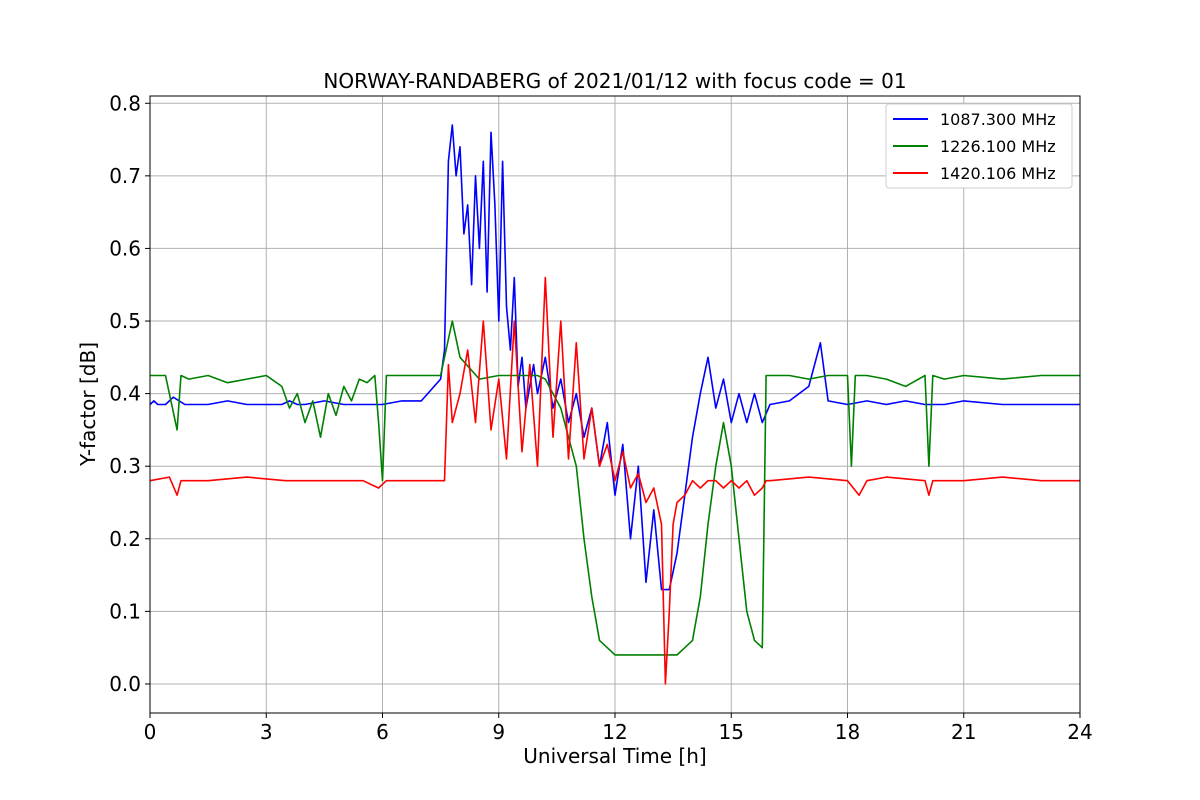  What do you see at coordinates (614, 756) in the screenshot?
I see `x-axis-label: Universal Time [h]` at bounding box center [614, 756].